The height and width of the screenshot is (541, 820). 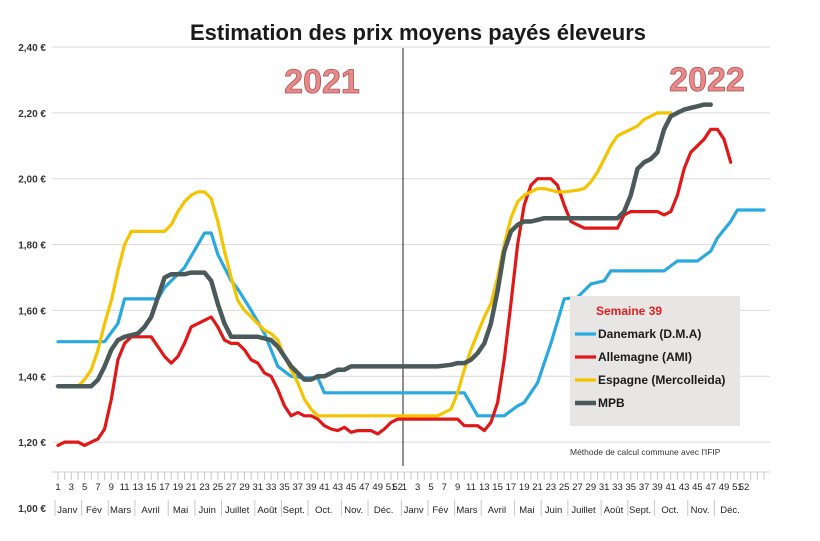 What do you see at coordinates (661, 380) in the screenshot?
I see `legend-label: Espagne (Mercolleida)` at bounding box center [661, 380].